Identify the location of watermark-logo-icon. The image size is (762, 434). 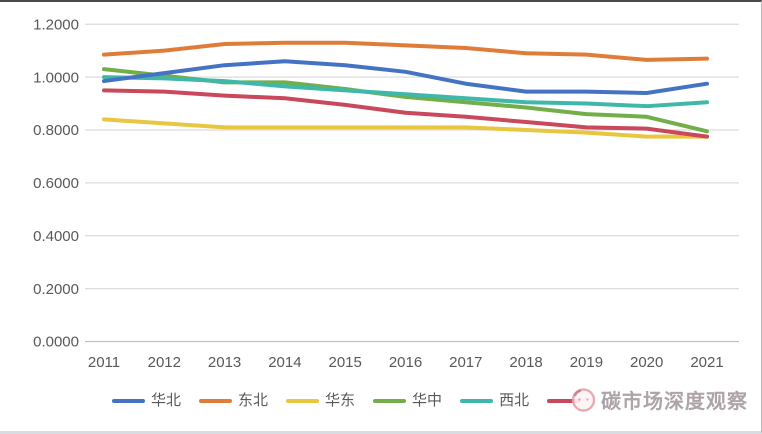
(583, 400).